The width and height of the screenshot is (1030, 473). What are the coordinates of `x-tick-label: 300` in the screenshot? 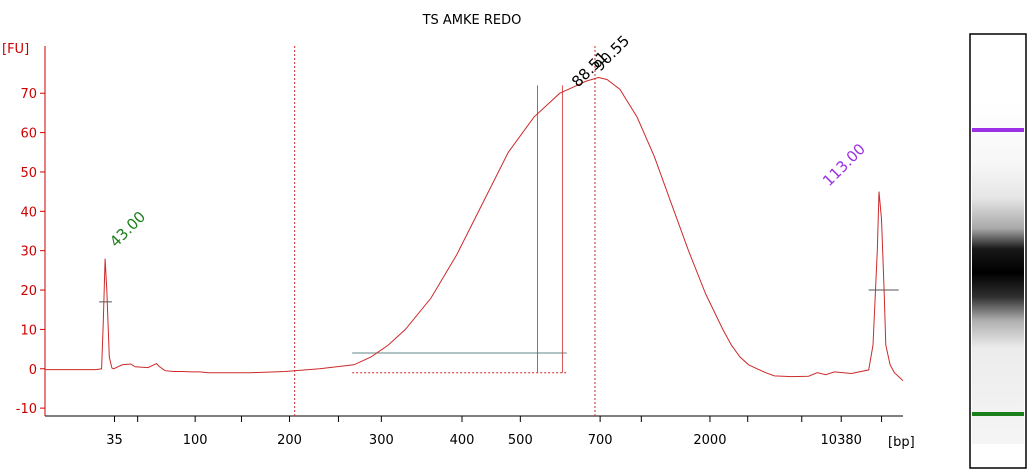 It's located at (381, 440).